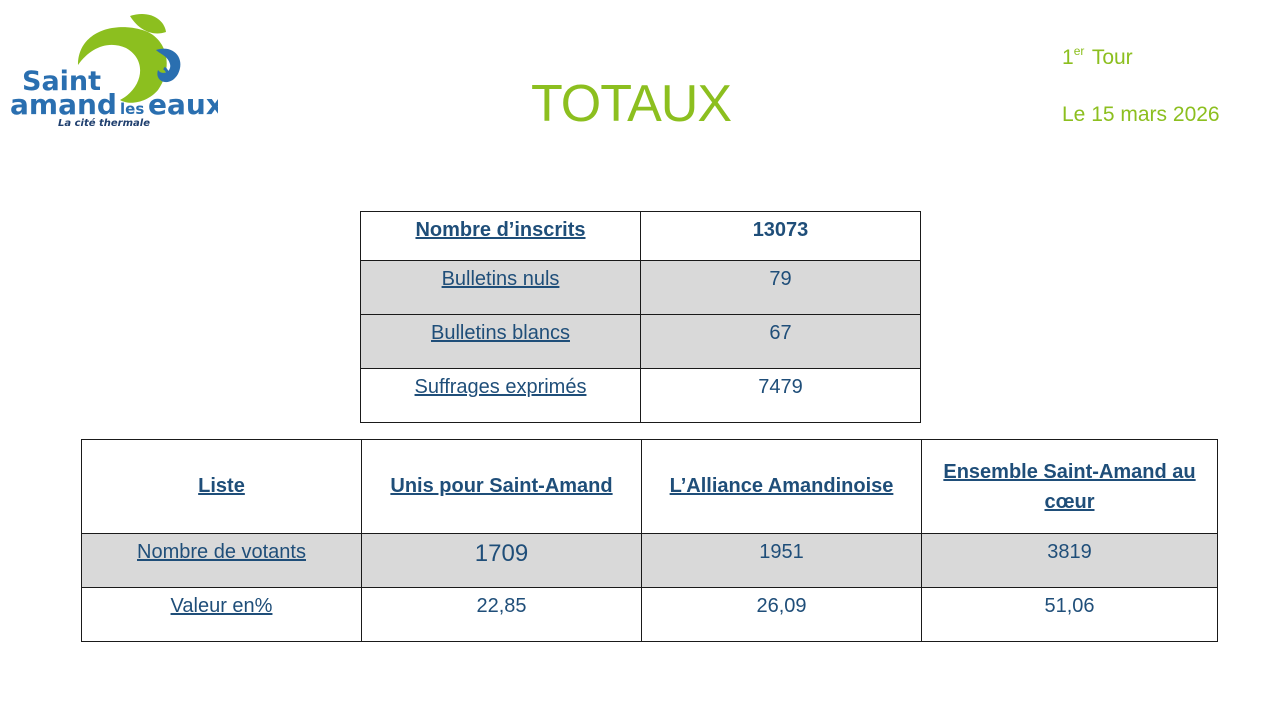 This screenshot has width=1280, height=720. I want to click on table-header-cell: L’Alliance Amandinoise, so click(781, 486).